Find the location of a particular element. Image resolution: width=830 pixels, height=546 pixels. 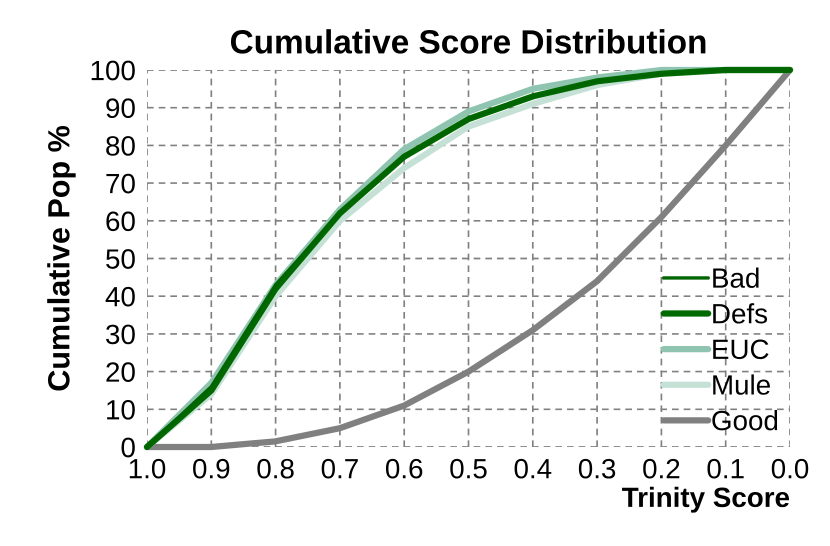

x-tick-label: 0.4 is located at coordinates (533, 468).